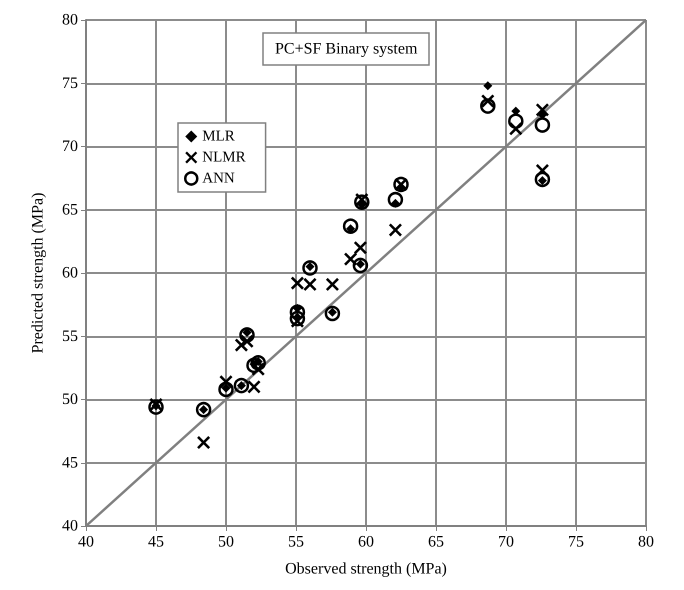 The height and width of the screenshot is (590, 684). Describe the element at coordinates (366, 569) in the screenshot. I see `x-axis-title: Observed strength (MPa)` at that location.